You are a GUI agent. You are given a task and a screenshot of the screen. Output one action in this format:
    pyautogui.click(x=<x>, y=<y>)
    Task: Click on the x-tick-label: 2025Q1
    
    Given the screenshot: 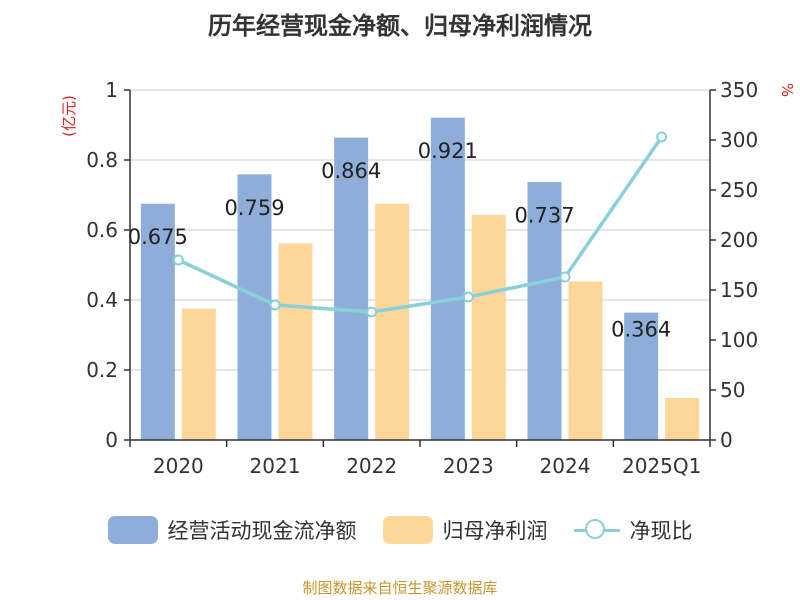 What is the action you would take?
    pyautogui.click(x=661, y=466)
    